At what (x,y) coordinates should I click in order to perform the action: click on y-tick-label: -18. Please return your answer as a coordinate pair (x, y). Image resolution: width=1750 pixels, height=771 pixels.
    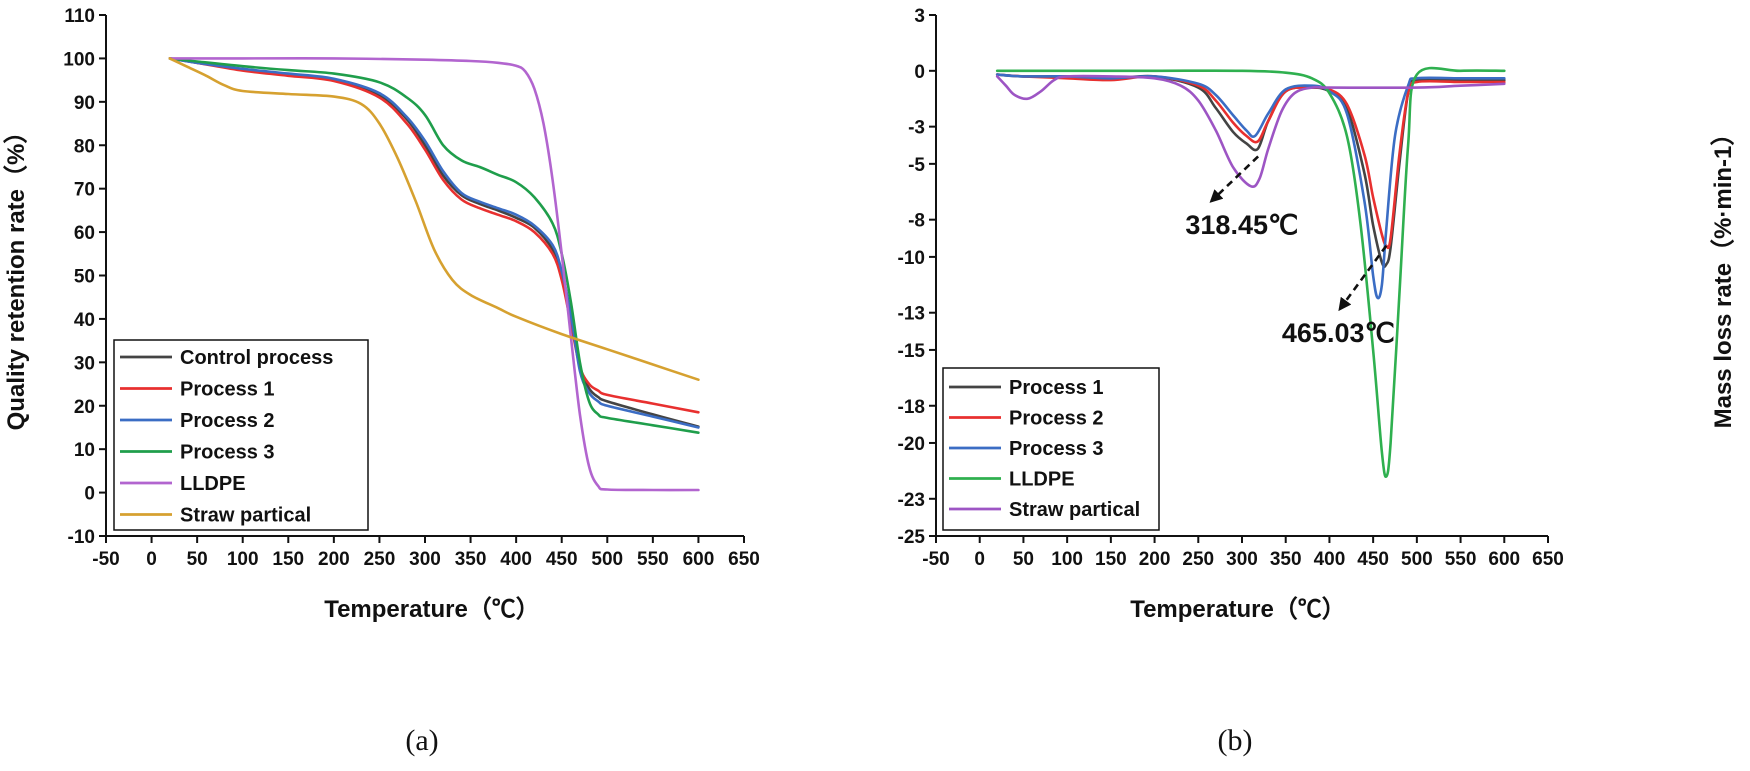
    Looking at the image, I should click on (911, 407).